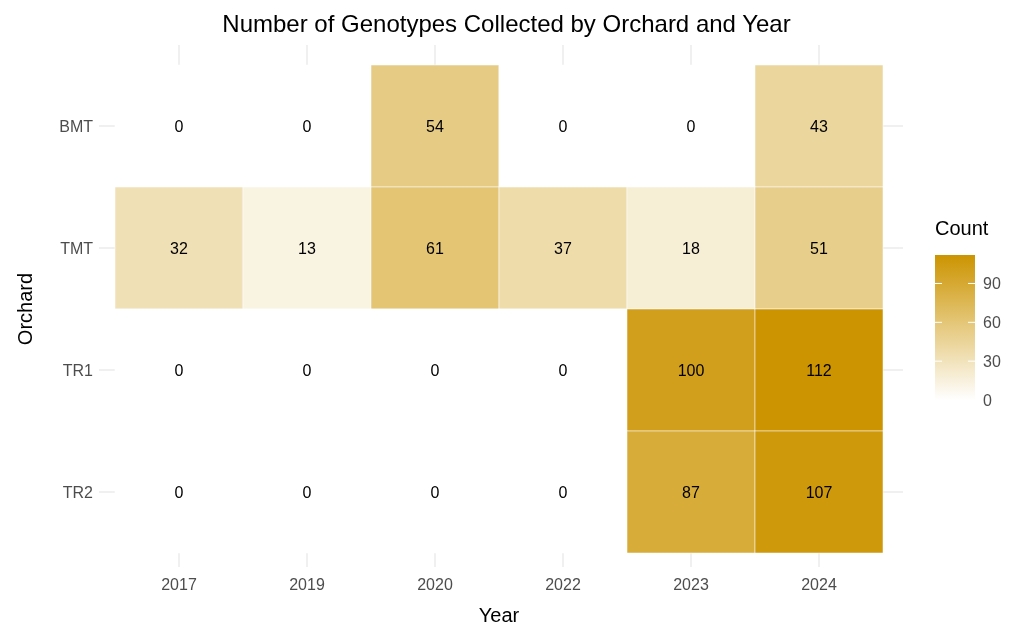 This screenshot has height=632, width=1013. What do you see at coordinates (691, 248) in the screenshot?
I see `data-label: 18` at bounding box center [691, 248].